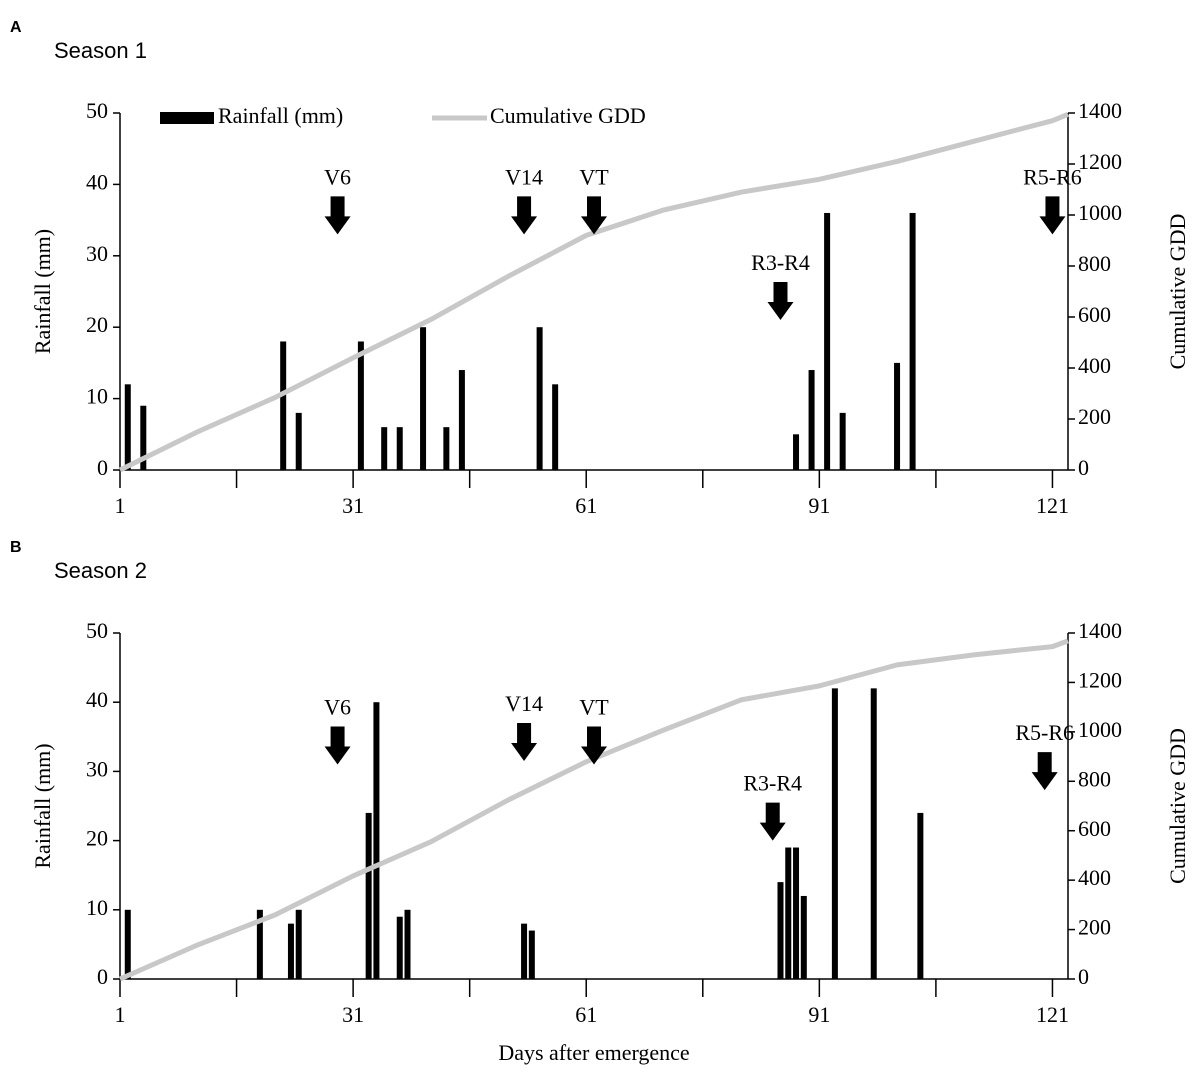 The width and height of the screenshot is (1200, 1079). I want to click on x-axis-label: Days after emergence, so click(593, 1052).